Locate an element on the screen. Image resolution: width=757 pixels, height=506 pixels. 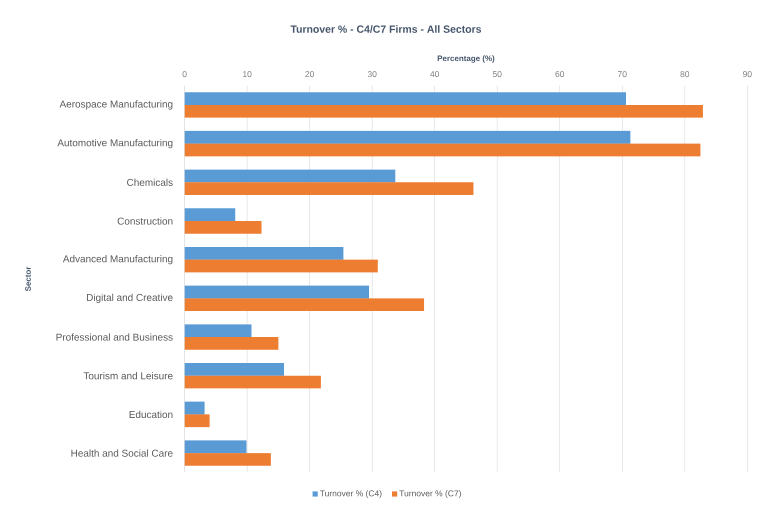
x-tick-label: 10 is located at coordinates (247, 74).